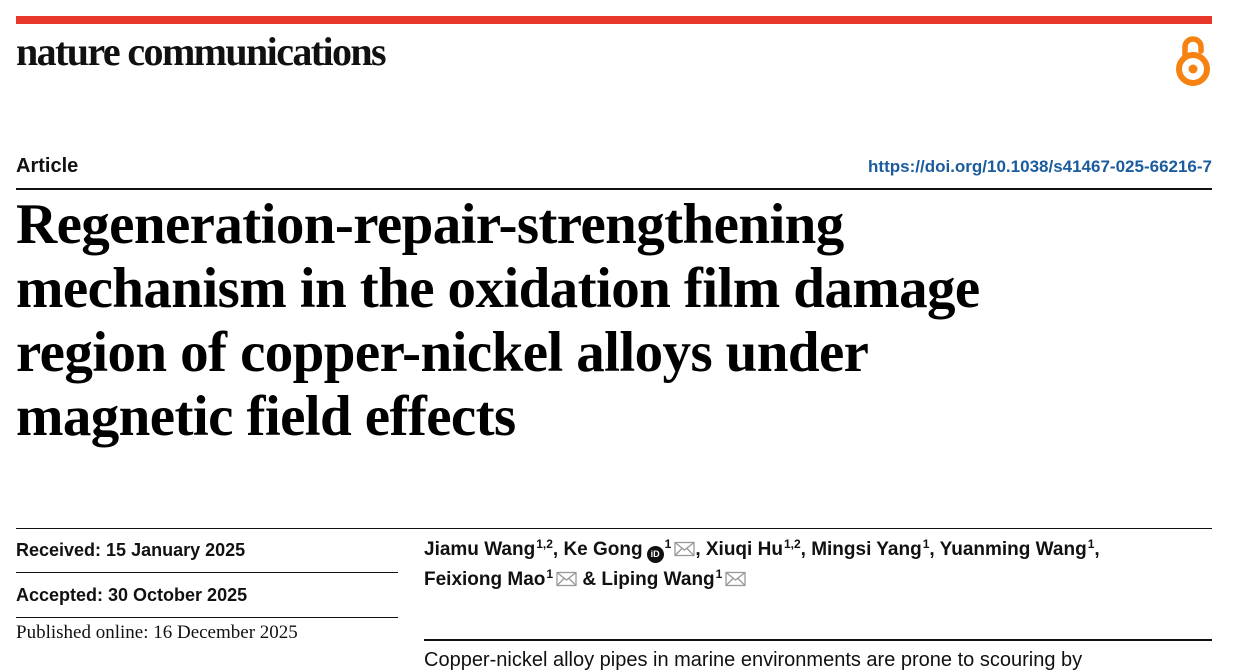 This screenshot has height=672, width=1255. What do you see at coordinates (614, 189) in the screenshot?
I see `header-rule` at bounding box center [614, 189].